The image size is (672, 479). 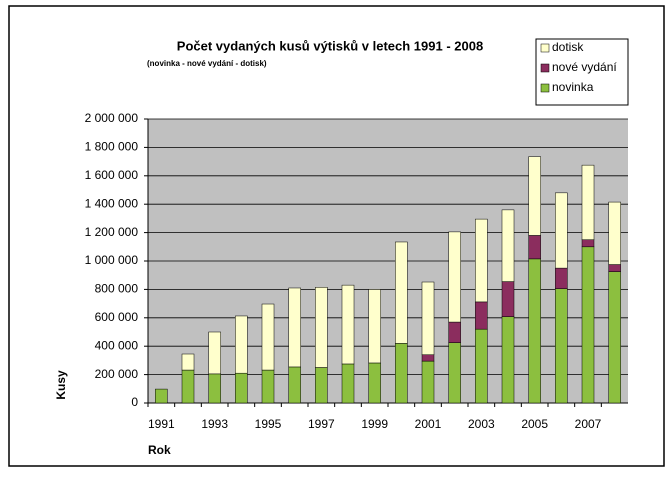 I want to click on x-tick-label: 1997, so click(x=321, y=424).